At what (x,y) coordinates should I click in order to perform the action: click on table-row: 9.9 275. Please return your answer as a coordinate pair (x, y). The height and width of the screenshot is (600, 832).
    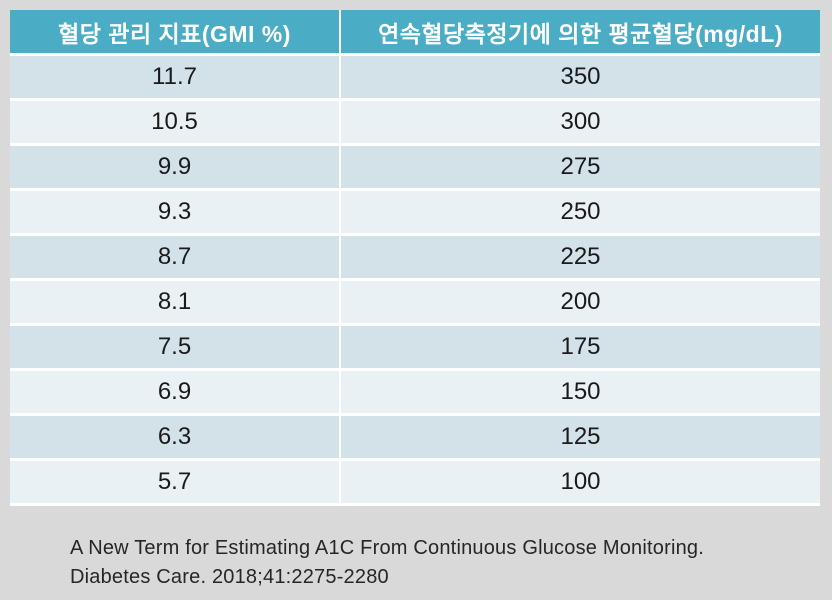
    Looking at the image, I should click on (415, 167).